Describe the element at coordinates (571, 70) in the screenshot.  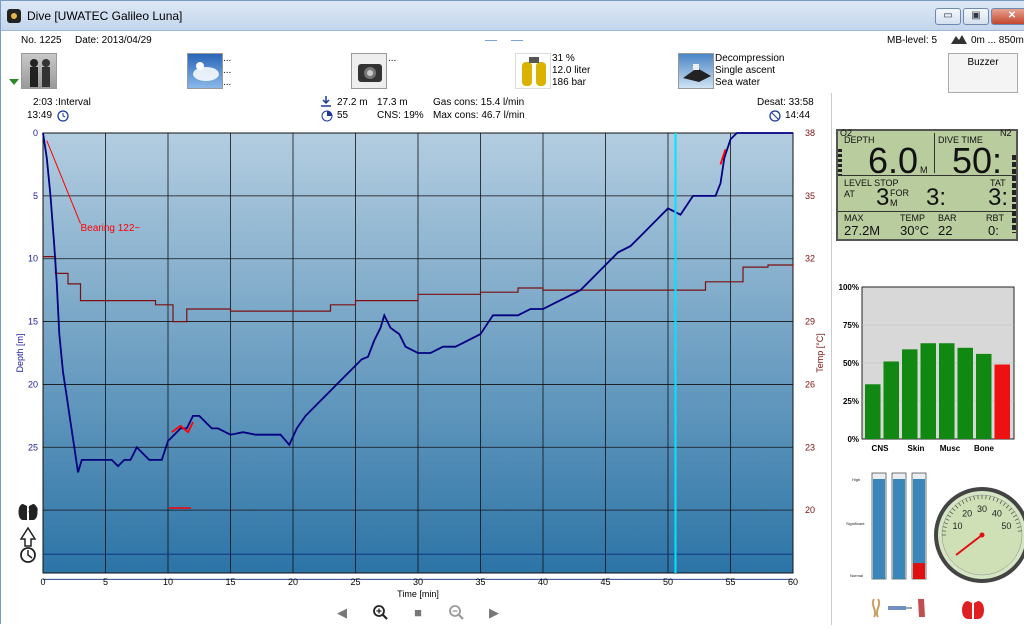
I see `tank-volume: 12.0 liter` at that location.